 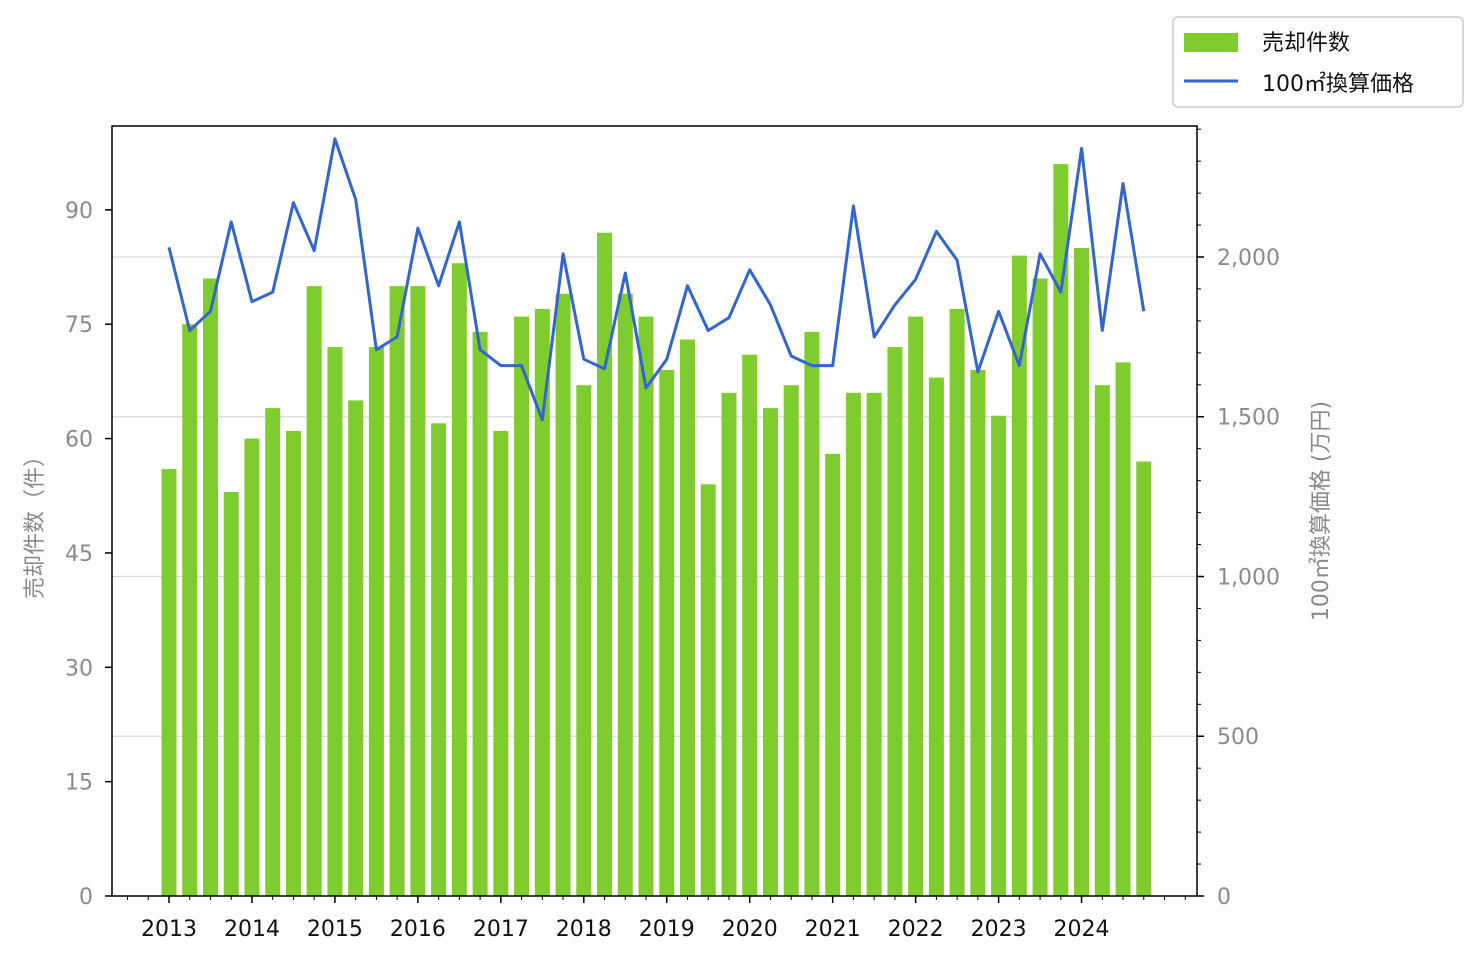 I want to click on x-tick-label: 2013, so click(x=169, y=929).